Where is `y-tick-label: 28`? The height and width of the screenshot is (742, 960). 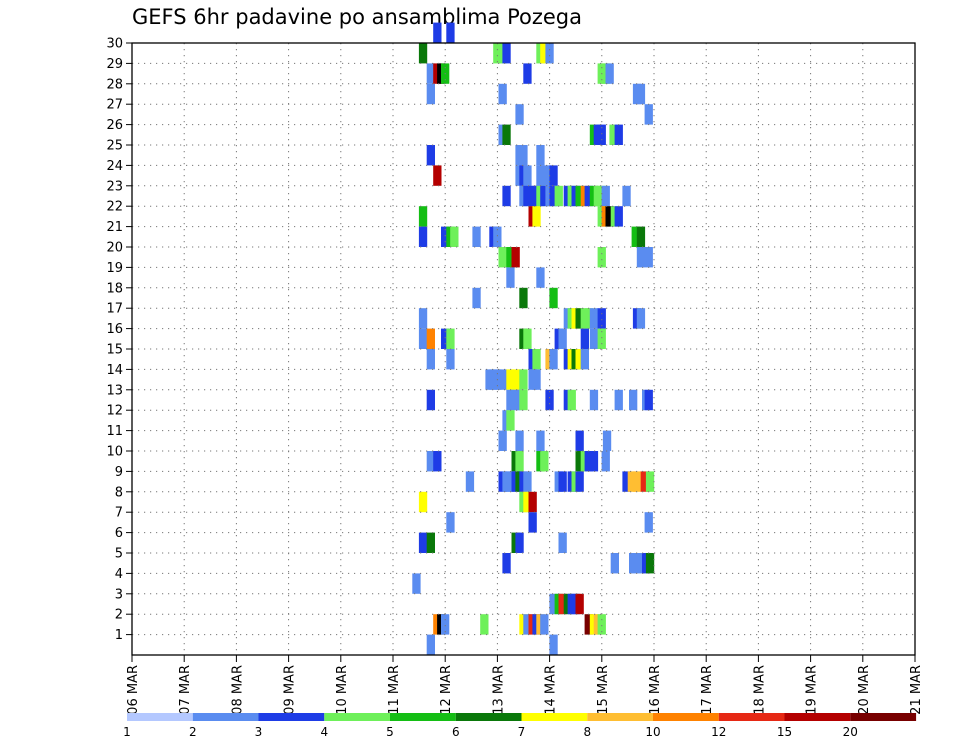 y-tick-label: 28 is located at coordinates (114, 84).